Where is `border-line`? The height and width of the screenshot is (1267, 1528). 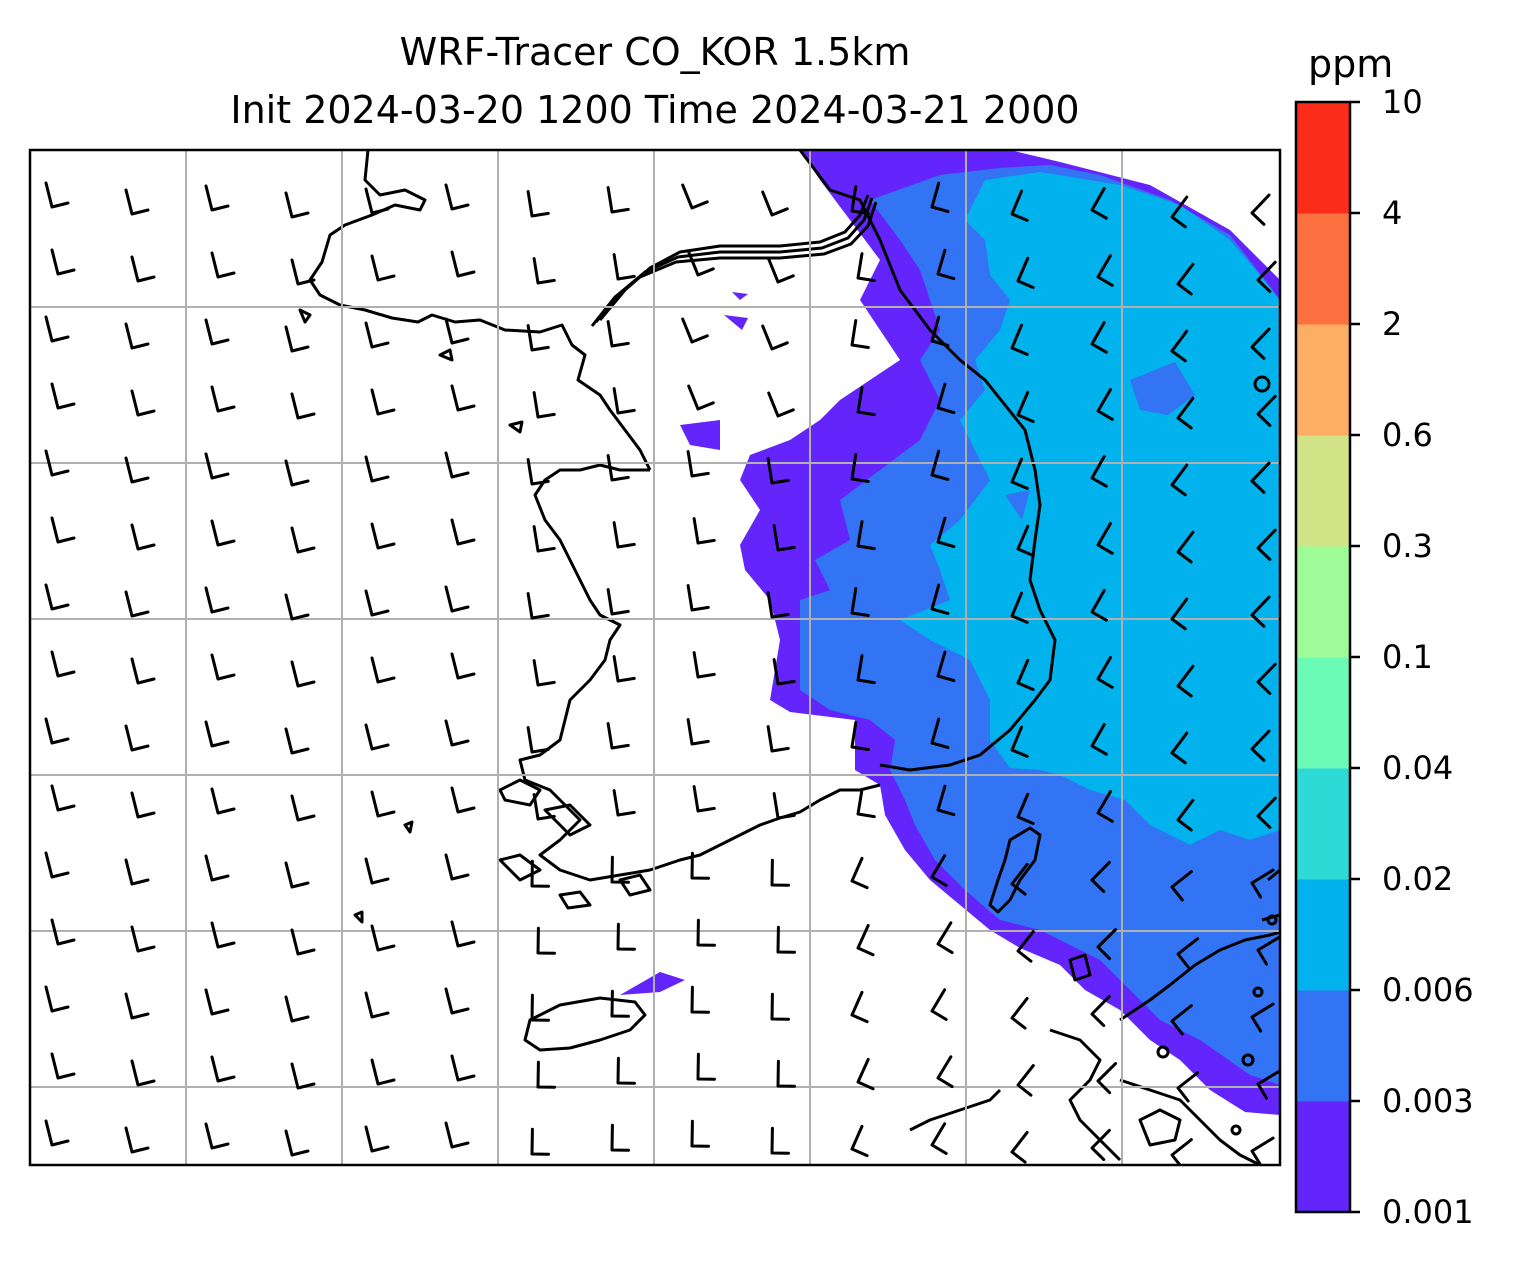
border-line is located at coordinates (927, 461).